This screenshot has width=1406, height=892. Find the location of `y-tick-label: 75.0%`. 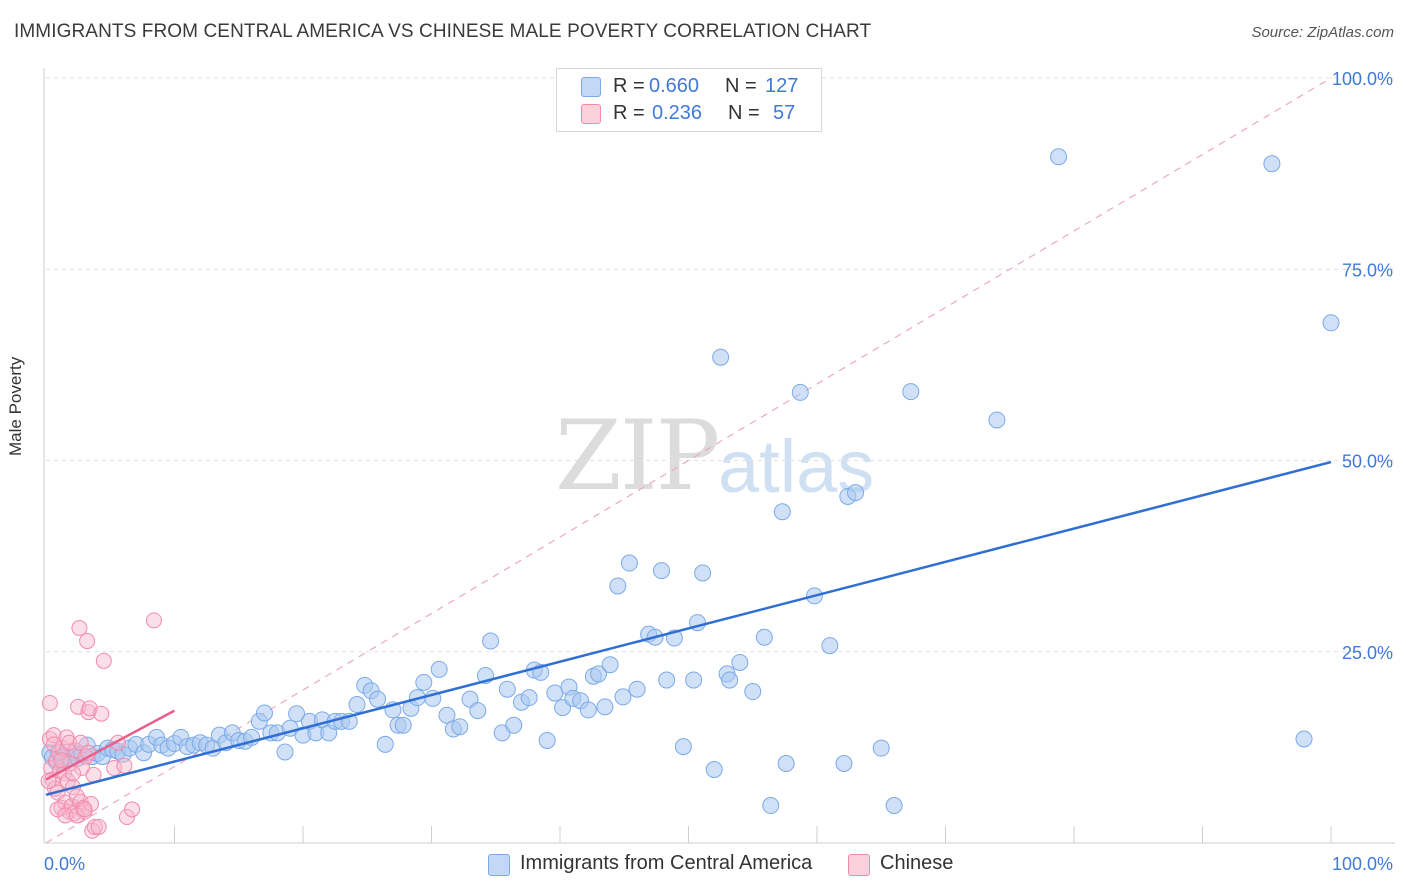

y-tick-label: 75.0% is located at coordinates (1367, 270).